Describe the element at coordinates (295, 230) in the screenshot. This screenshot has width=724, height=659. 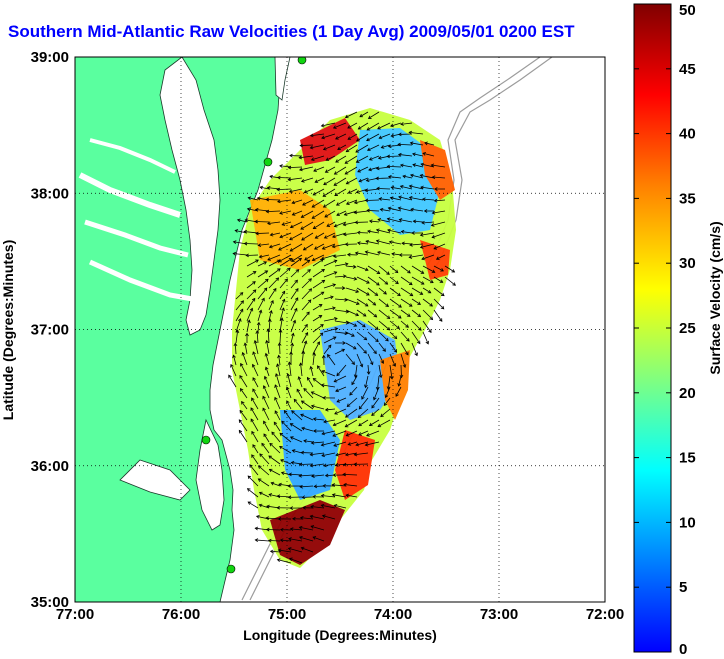
I see `fast-region` at that location.